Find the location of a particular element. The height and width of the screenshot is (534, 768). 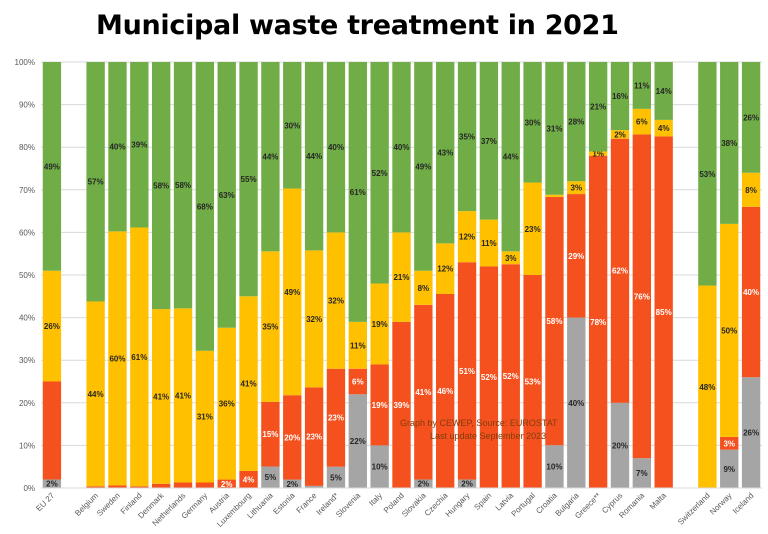

data-label: 22% is located at coordinates (358, 441).